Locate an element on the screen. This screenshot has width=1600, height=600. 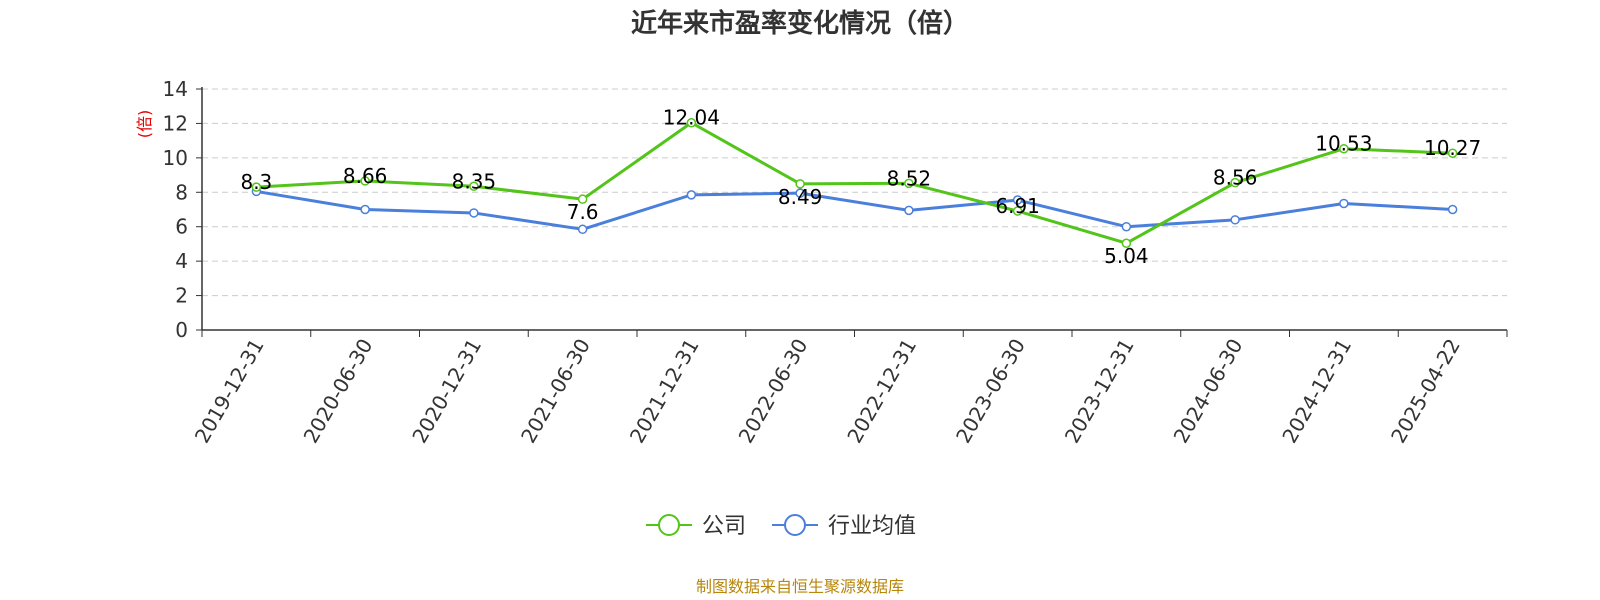
data-label: 10.53 is located at coordinates (1343, 144).